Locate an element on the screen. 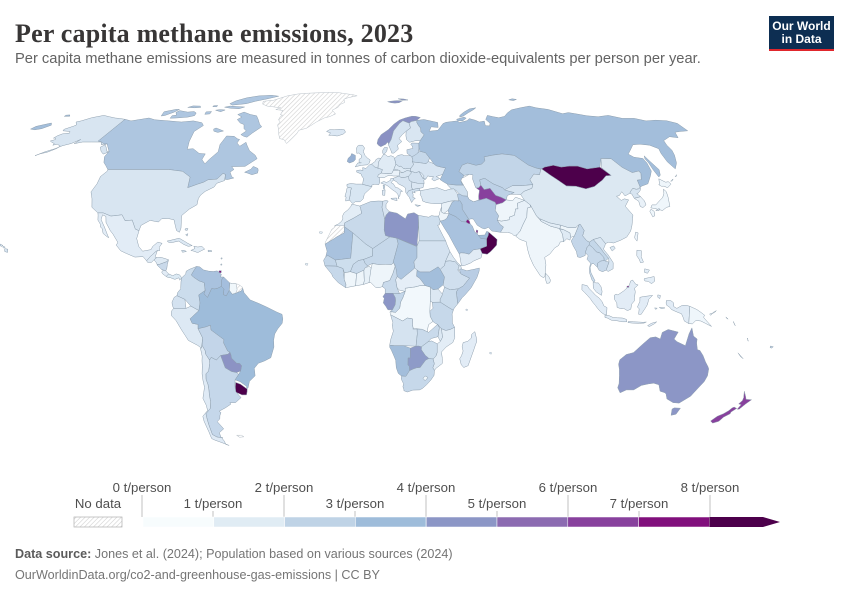 The height and width of the screenshot is (600, 850). svg-text: No data is located at coordinates (98, 503).